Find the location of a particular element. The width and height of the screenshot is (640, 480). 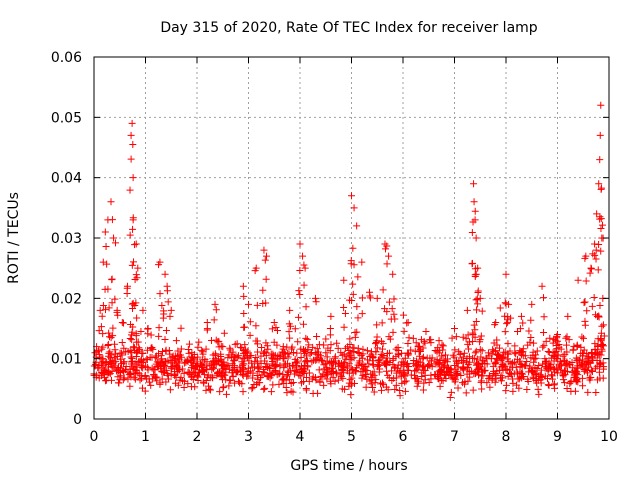

x-tick-label: 10 is located at coordinates (609, 437).